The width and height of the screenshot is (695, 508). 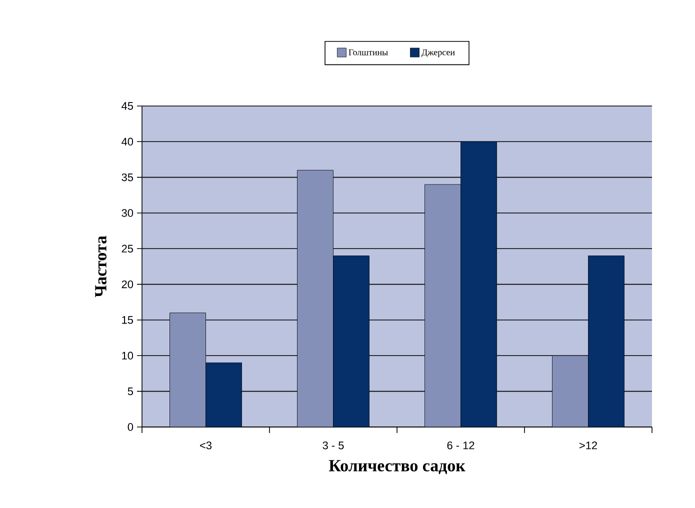 I want to click on y-tick-label: 35, so click(x=128, y=177).